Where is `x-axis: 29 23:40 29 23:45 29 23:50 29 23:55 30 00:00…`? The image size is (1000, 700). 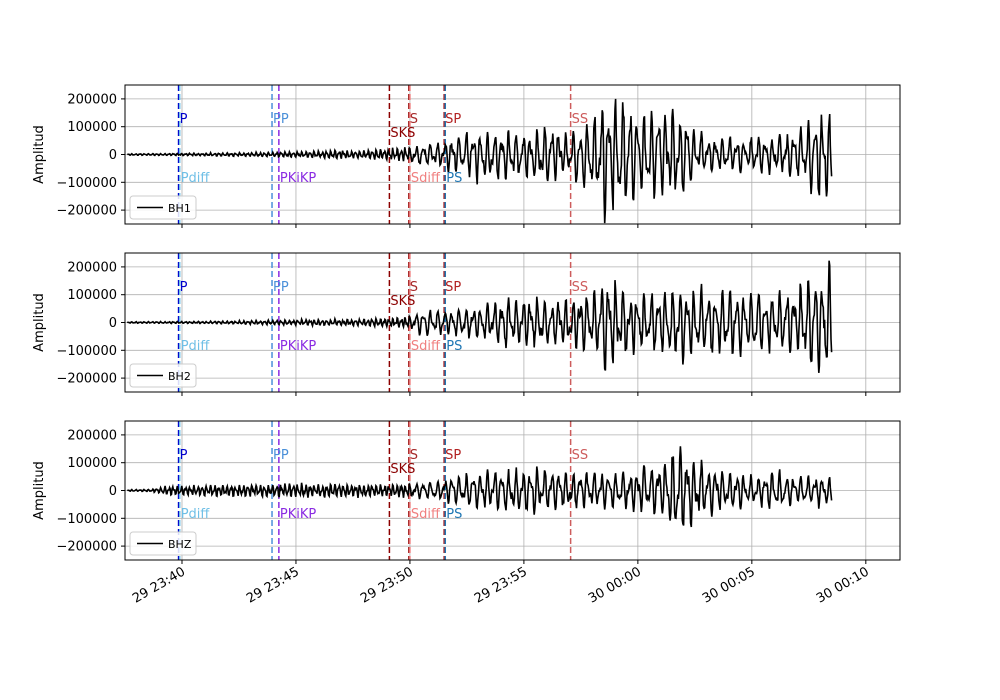
x-axis: 29 23:40 29 23:45 29 23:50 29 23:55 30 00:00… is located at coordinates (501, 585).